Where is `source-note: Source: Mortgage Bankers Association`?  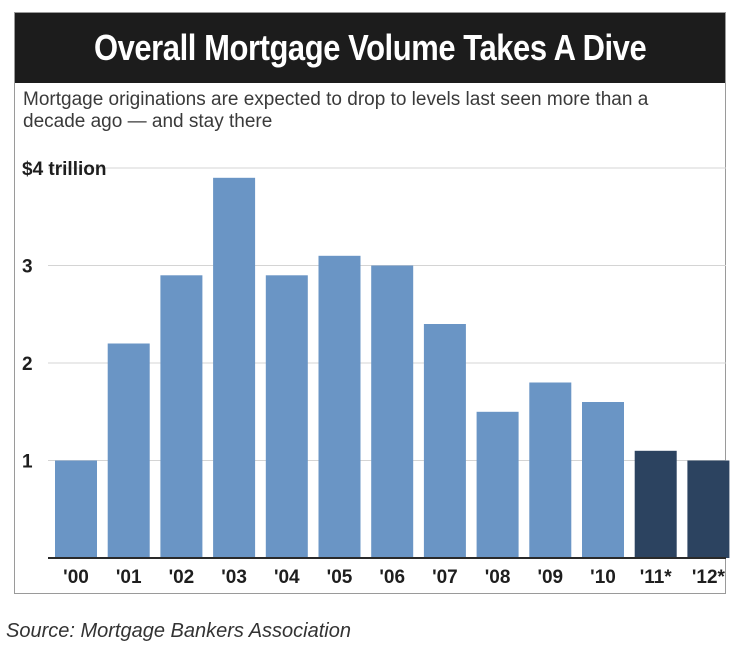 source-note: Source: Mortgage Bankers Association is located at coordinates (178, 631).